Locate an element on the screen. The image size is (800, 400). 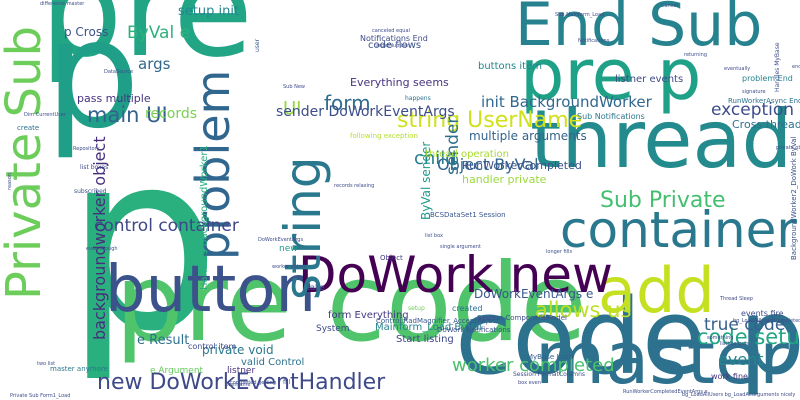
word-private-sub-form1-load: Private Sub Form1_Load is located at coordinates (40, 396).